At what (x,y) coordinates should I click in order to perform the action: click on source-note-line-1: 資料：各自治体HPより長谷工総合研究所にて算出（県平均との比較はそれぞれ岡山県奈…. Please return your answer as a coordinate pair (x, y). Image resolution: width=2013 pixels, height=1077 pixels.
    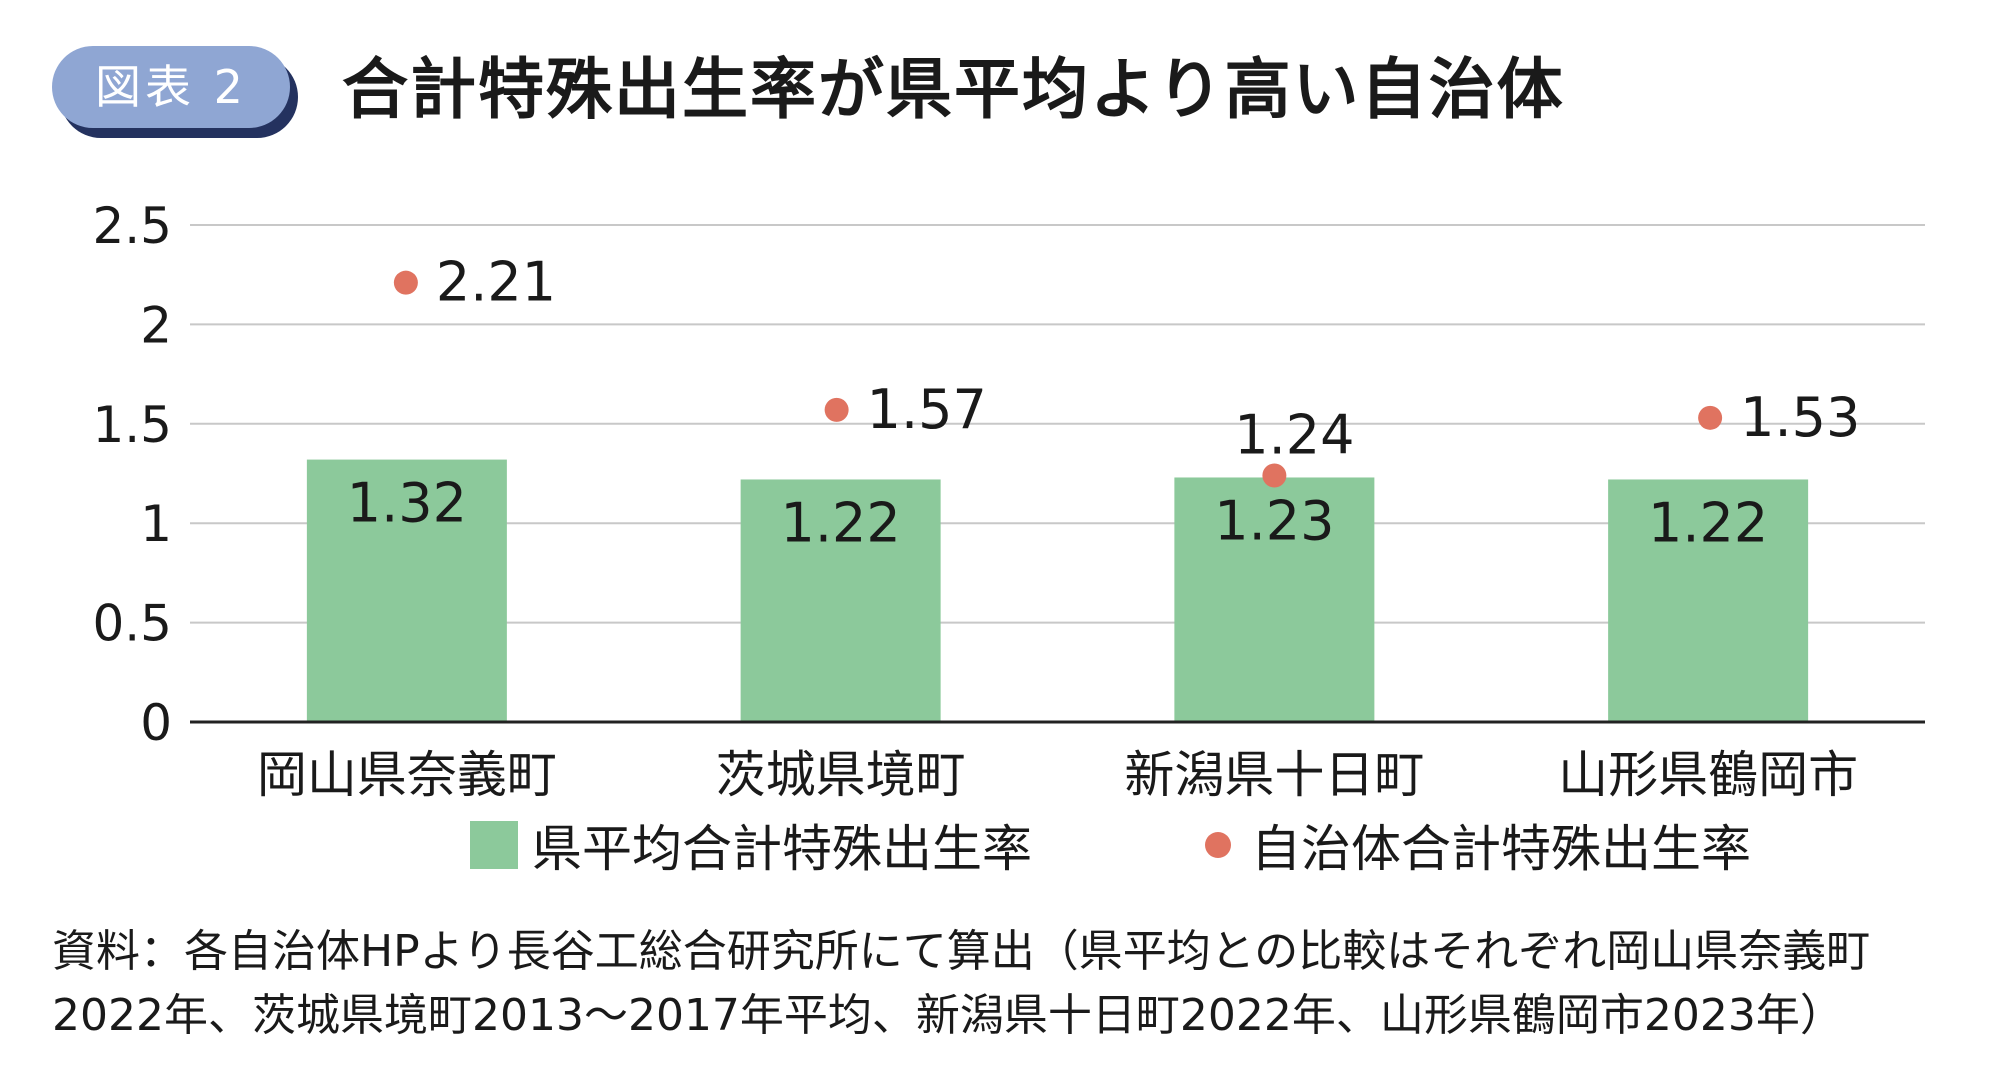
    Looking at the image, I should click on (961, 951).